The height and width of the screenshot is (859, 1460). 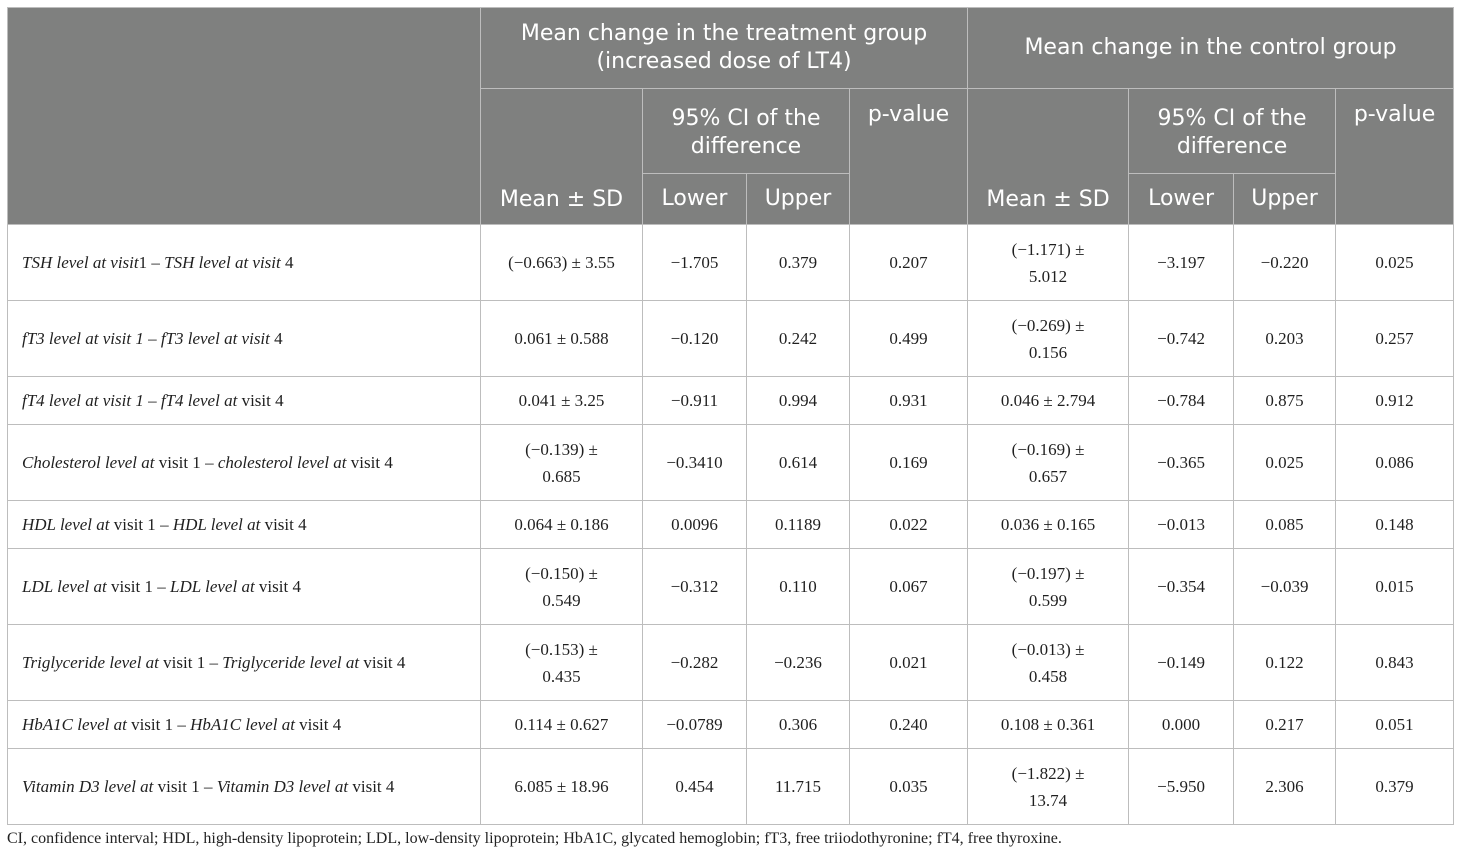 I want to click on header-treatment-p-value: p-value, so click(x=908, y=156).